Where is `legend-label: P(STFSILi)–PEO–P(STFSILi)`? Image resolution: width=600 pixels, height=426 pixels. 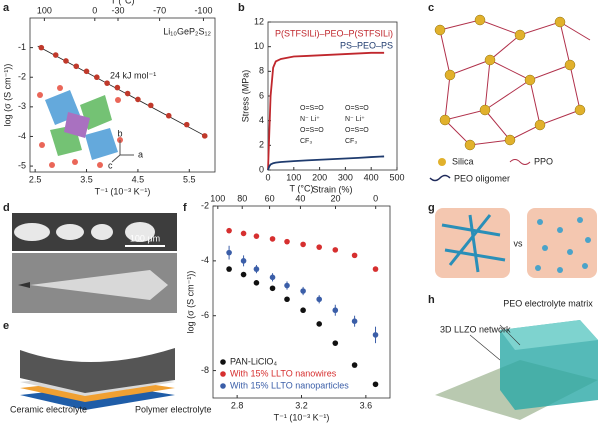 legend-label: P(STFSILi)–PEO–P(STFSILi) is located at coordinates (334, 33).